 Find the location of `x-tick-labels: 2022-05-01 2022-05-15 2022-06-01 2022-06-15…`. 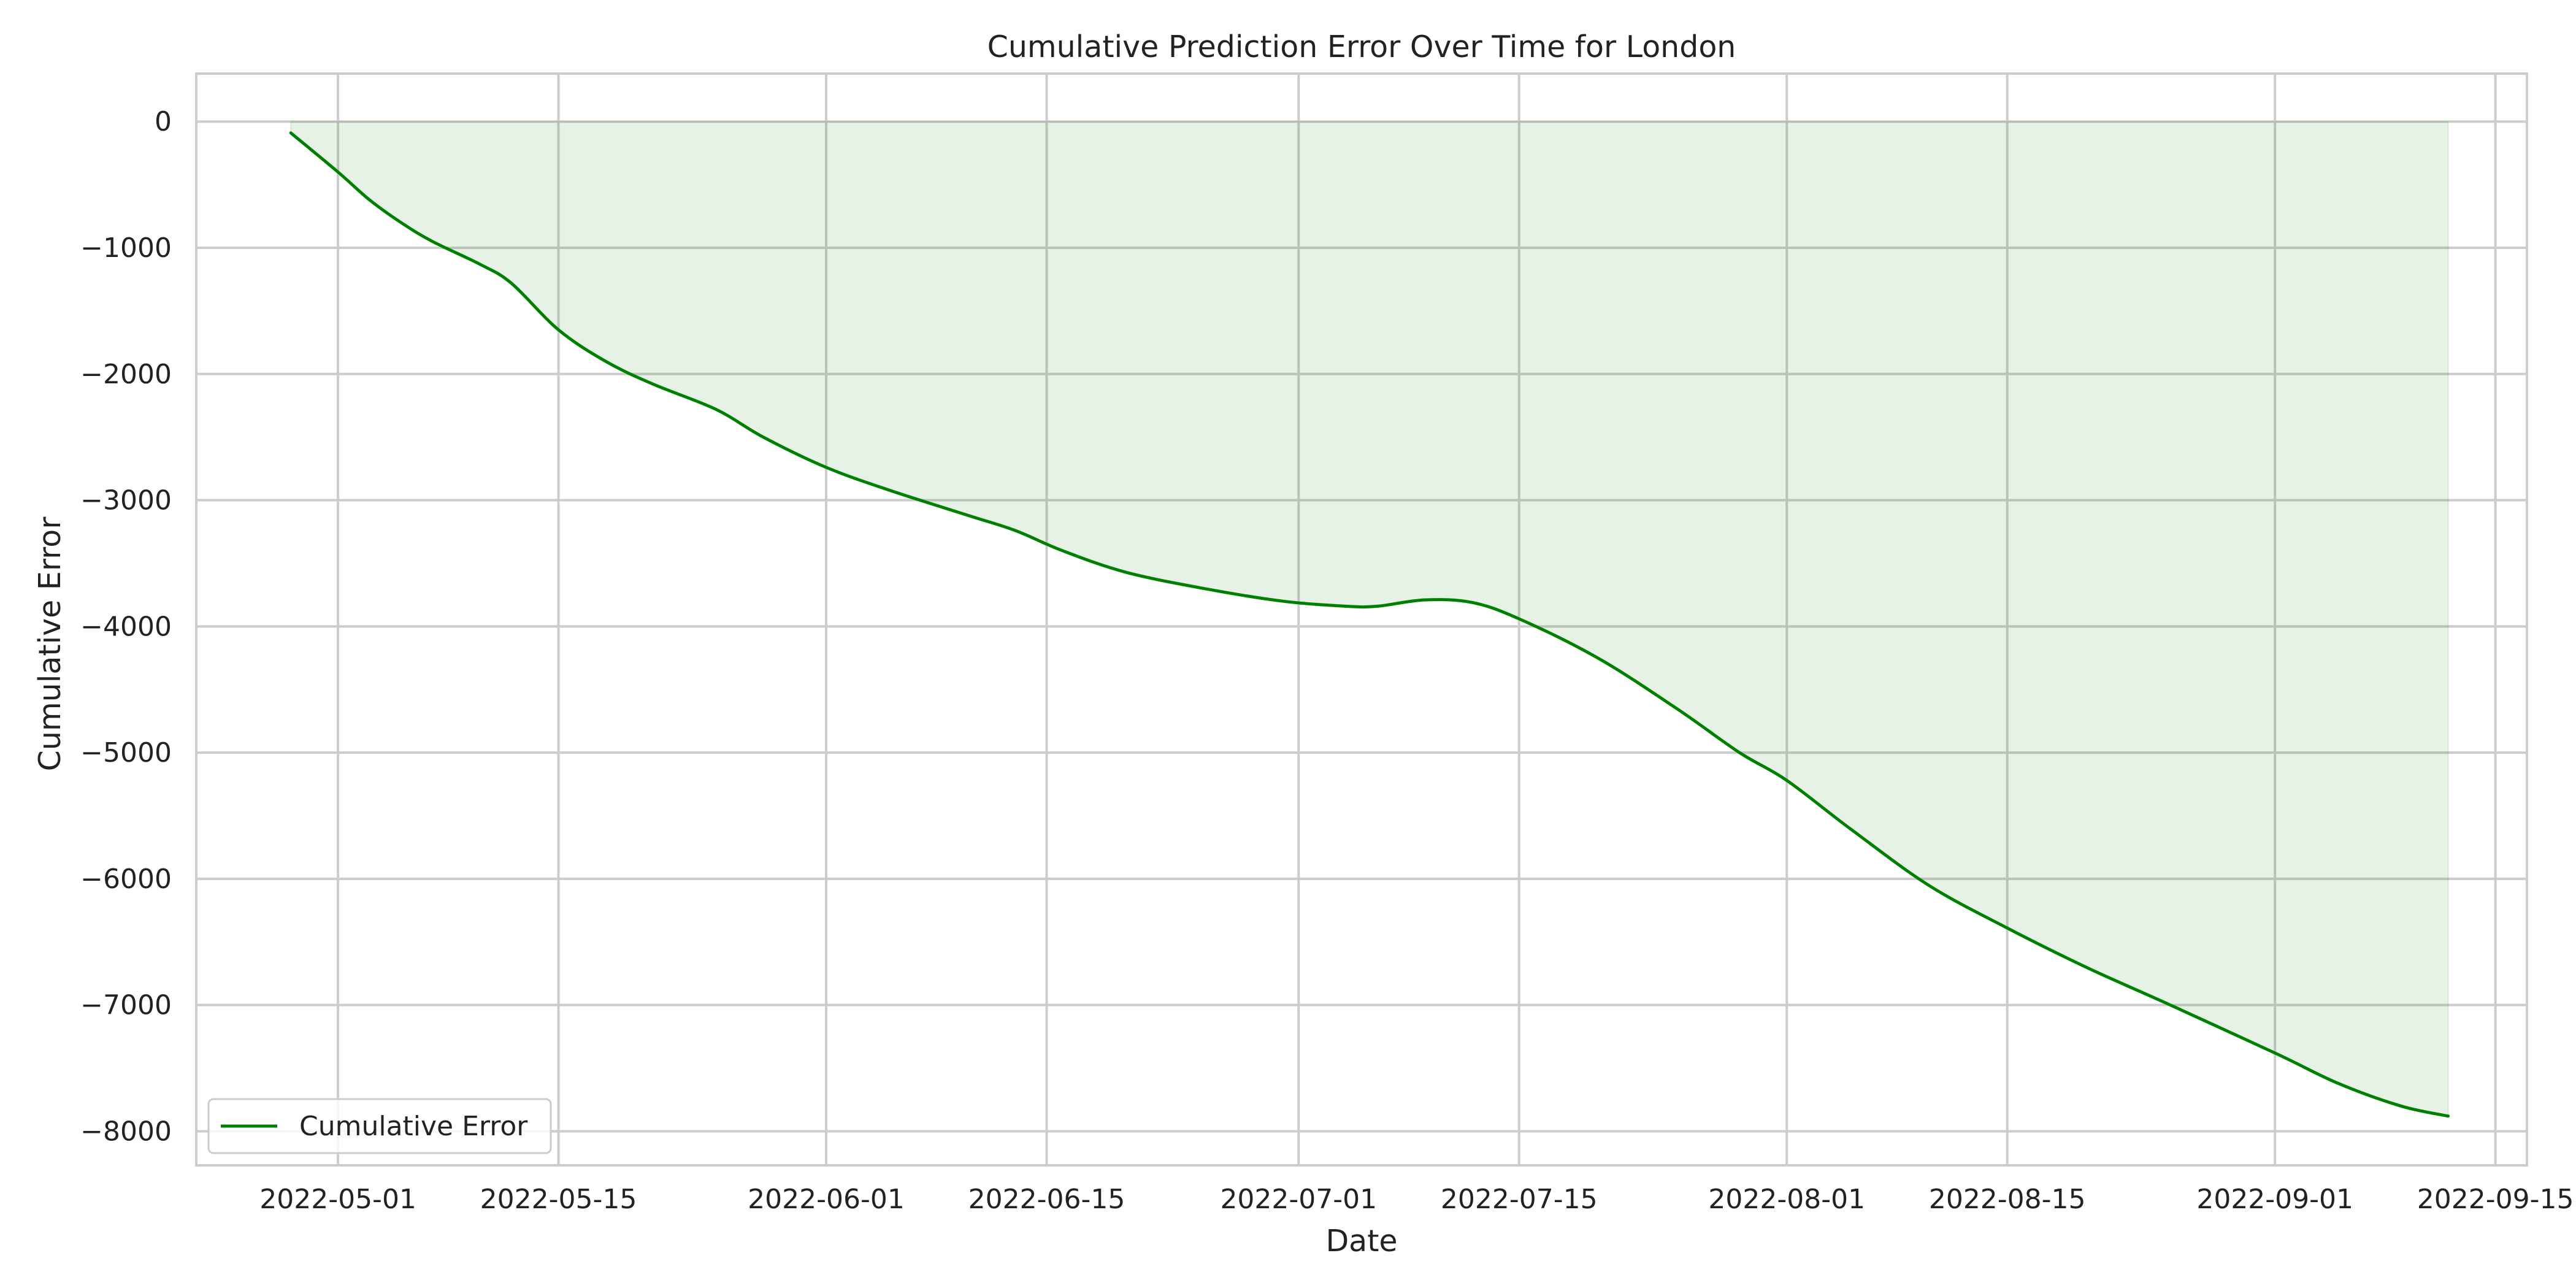

x-tick-labels: 2022-05-01 2022-05-15 2022-06-01 2022-06-15… is located at coordinates (1416, 1199).